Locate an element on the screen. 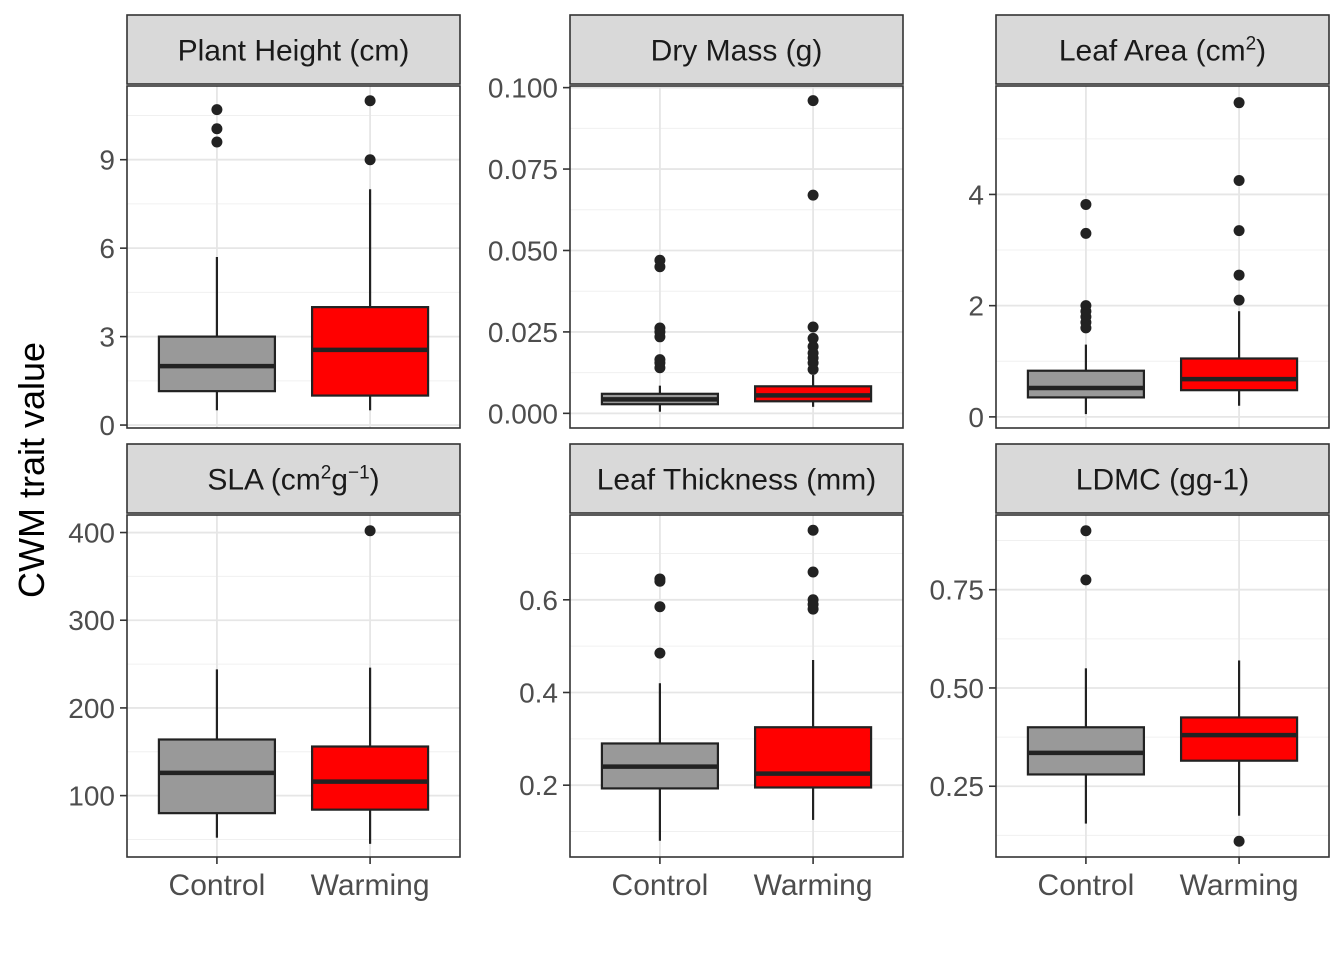 The width and height of the screenshot is (1344, 960). strip-label-main: Dry Mass is located at coordinates (714, 51).